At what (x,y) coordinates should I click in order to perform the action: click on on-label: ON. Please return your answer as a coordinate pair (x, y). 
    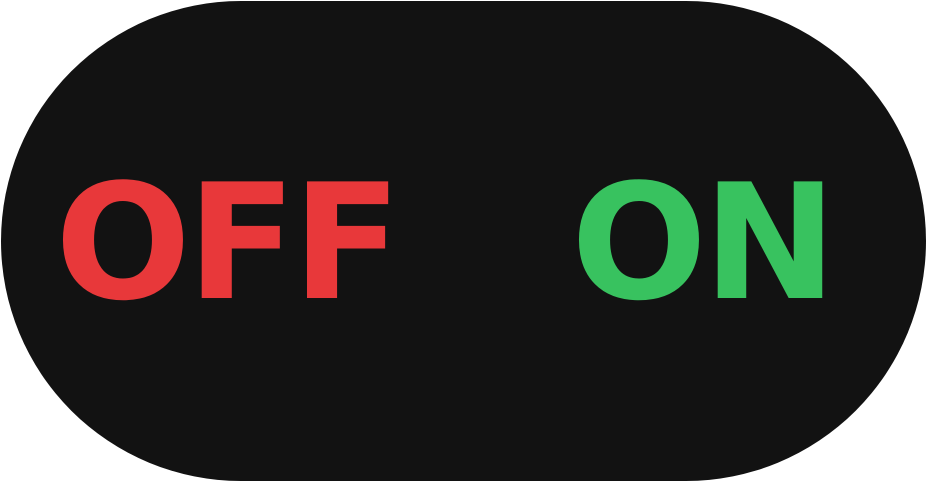
    Looking at the image, I should click on (704, 242).